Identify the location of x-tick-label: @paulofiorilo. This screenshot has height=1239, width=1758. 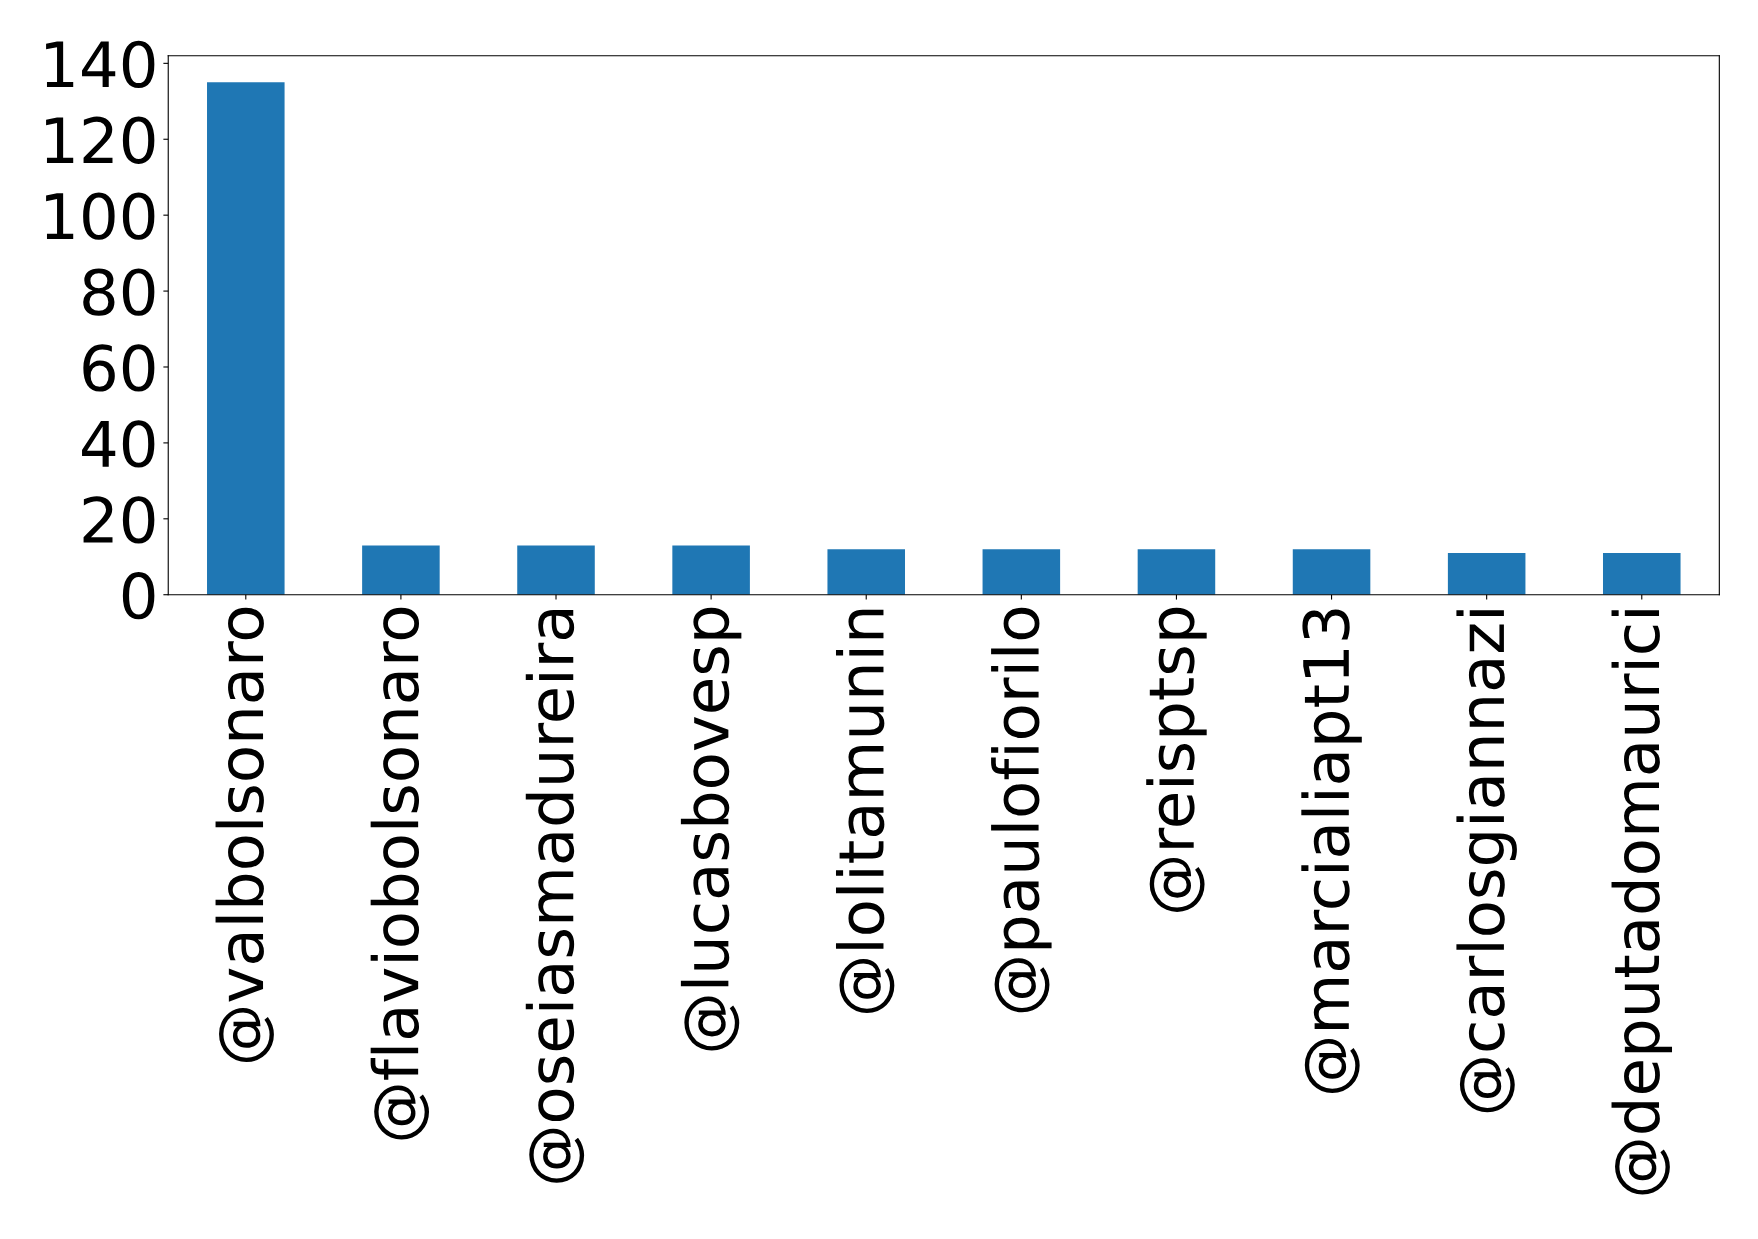
(1021, 810).